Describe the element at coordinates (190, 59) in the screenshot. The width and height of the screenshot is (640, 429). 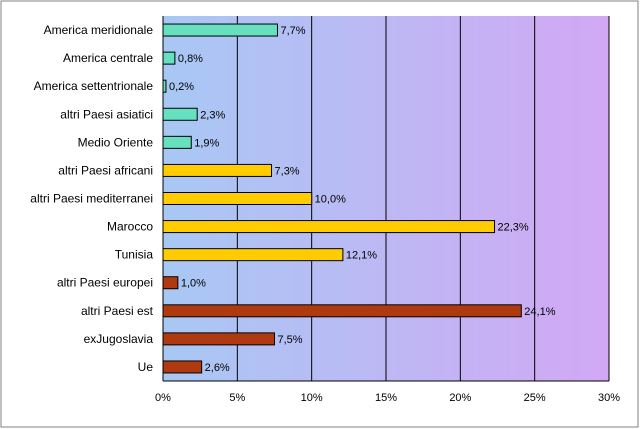
I see `data-label: 0,8%` at that location.